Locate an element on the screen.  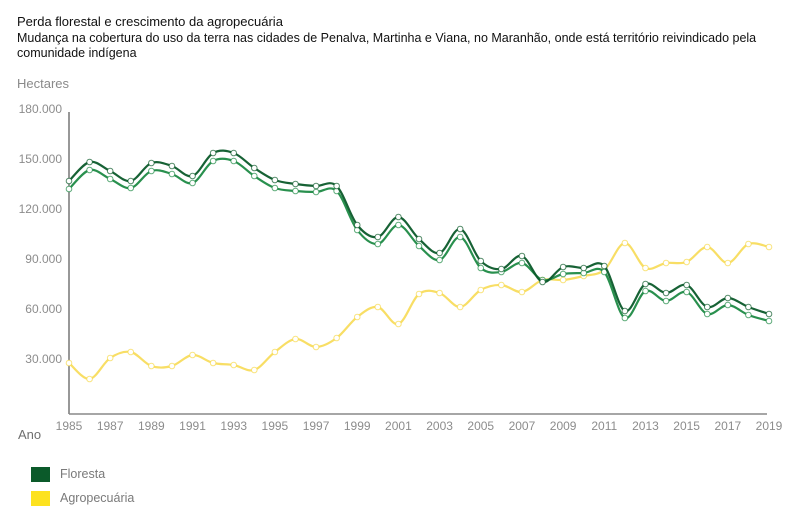
y-ticks: 30.000 60.000 90.000 120.000 150.000 180.000 is located at coordinates (41, 234).